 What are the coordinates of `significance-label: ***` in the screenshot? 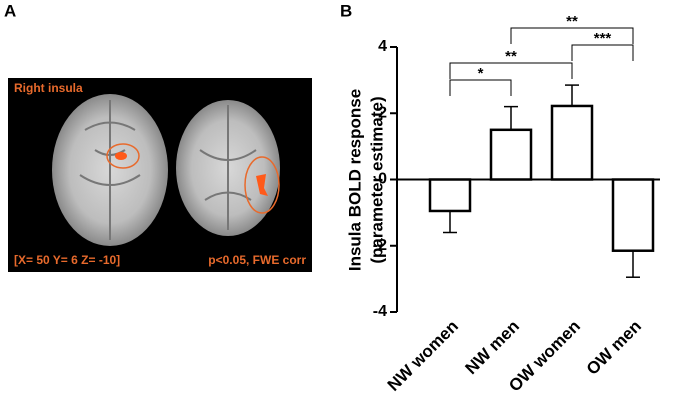 It's located at (603, 38).